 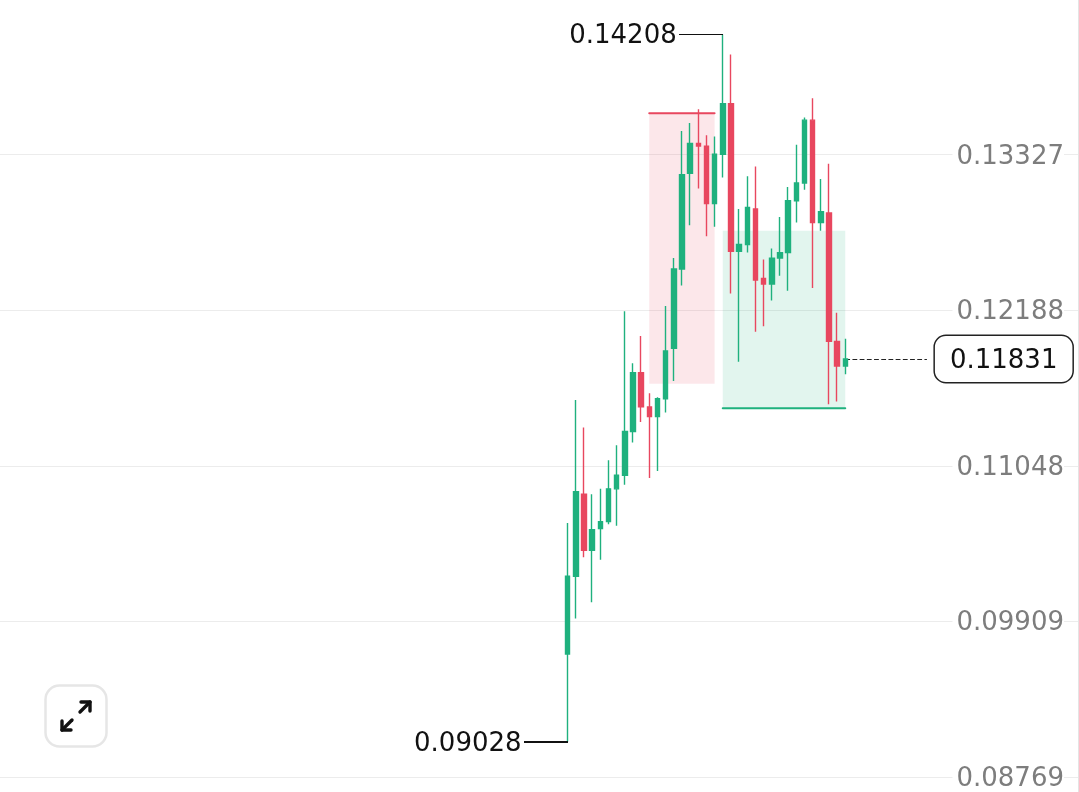 I want to click on y-tick-label: 0.13327, so click(x=1010, y=154).